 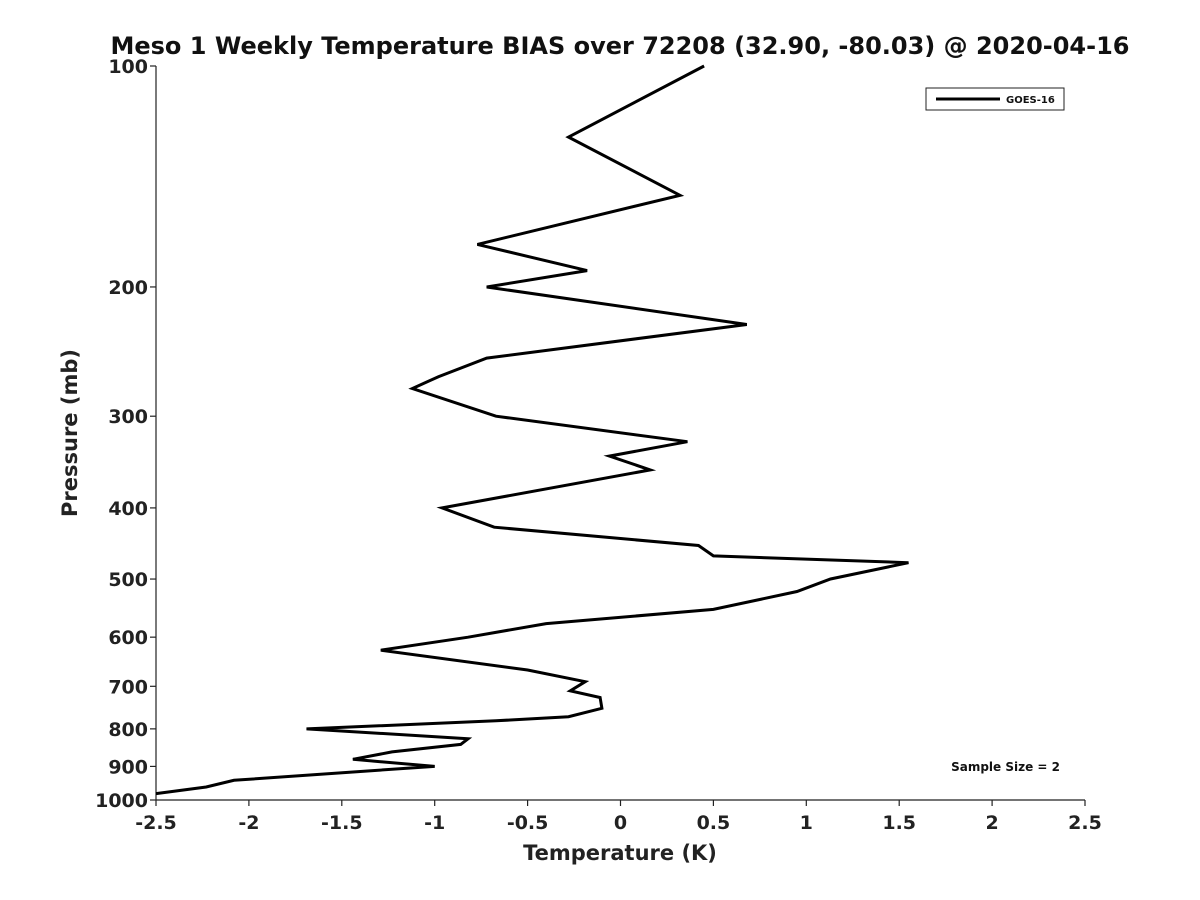 I want to click on x-axis-ticks: -2.5 -2 -1.5 -1 -0.5 0 0.5 1 1.5 2 2.5, so click(x=618, y=817).